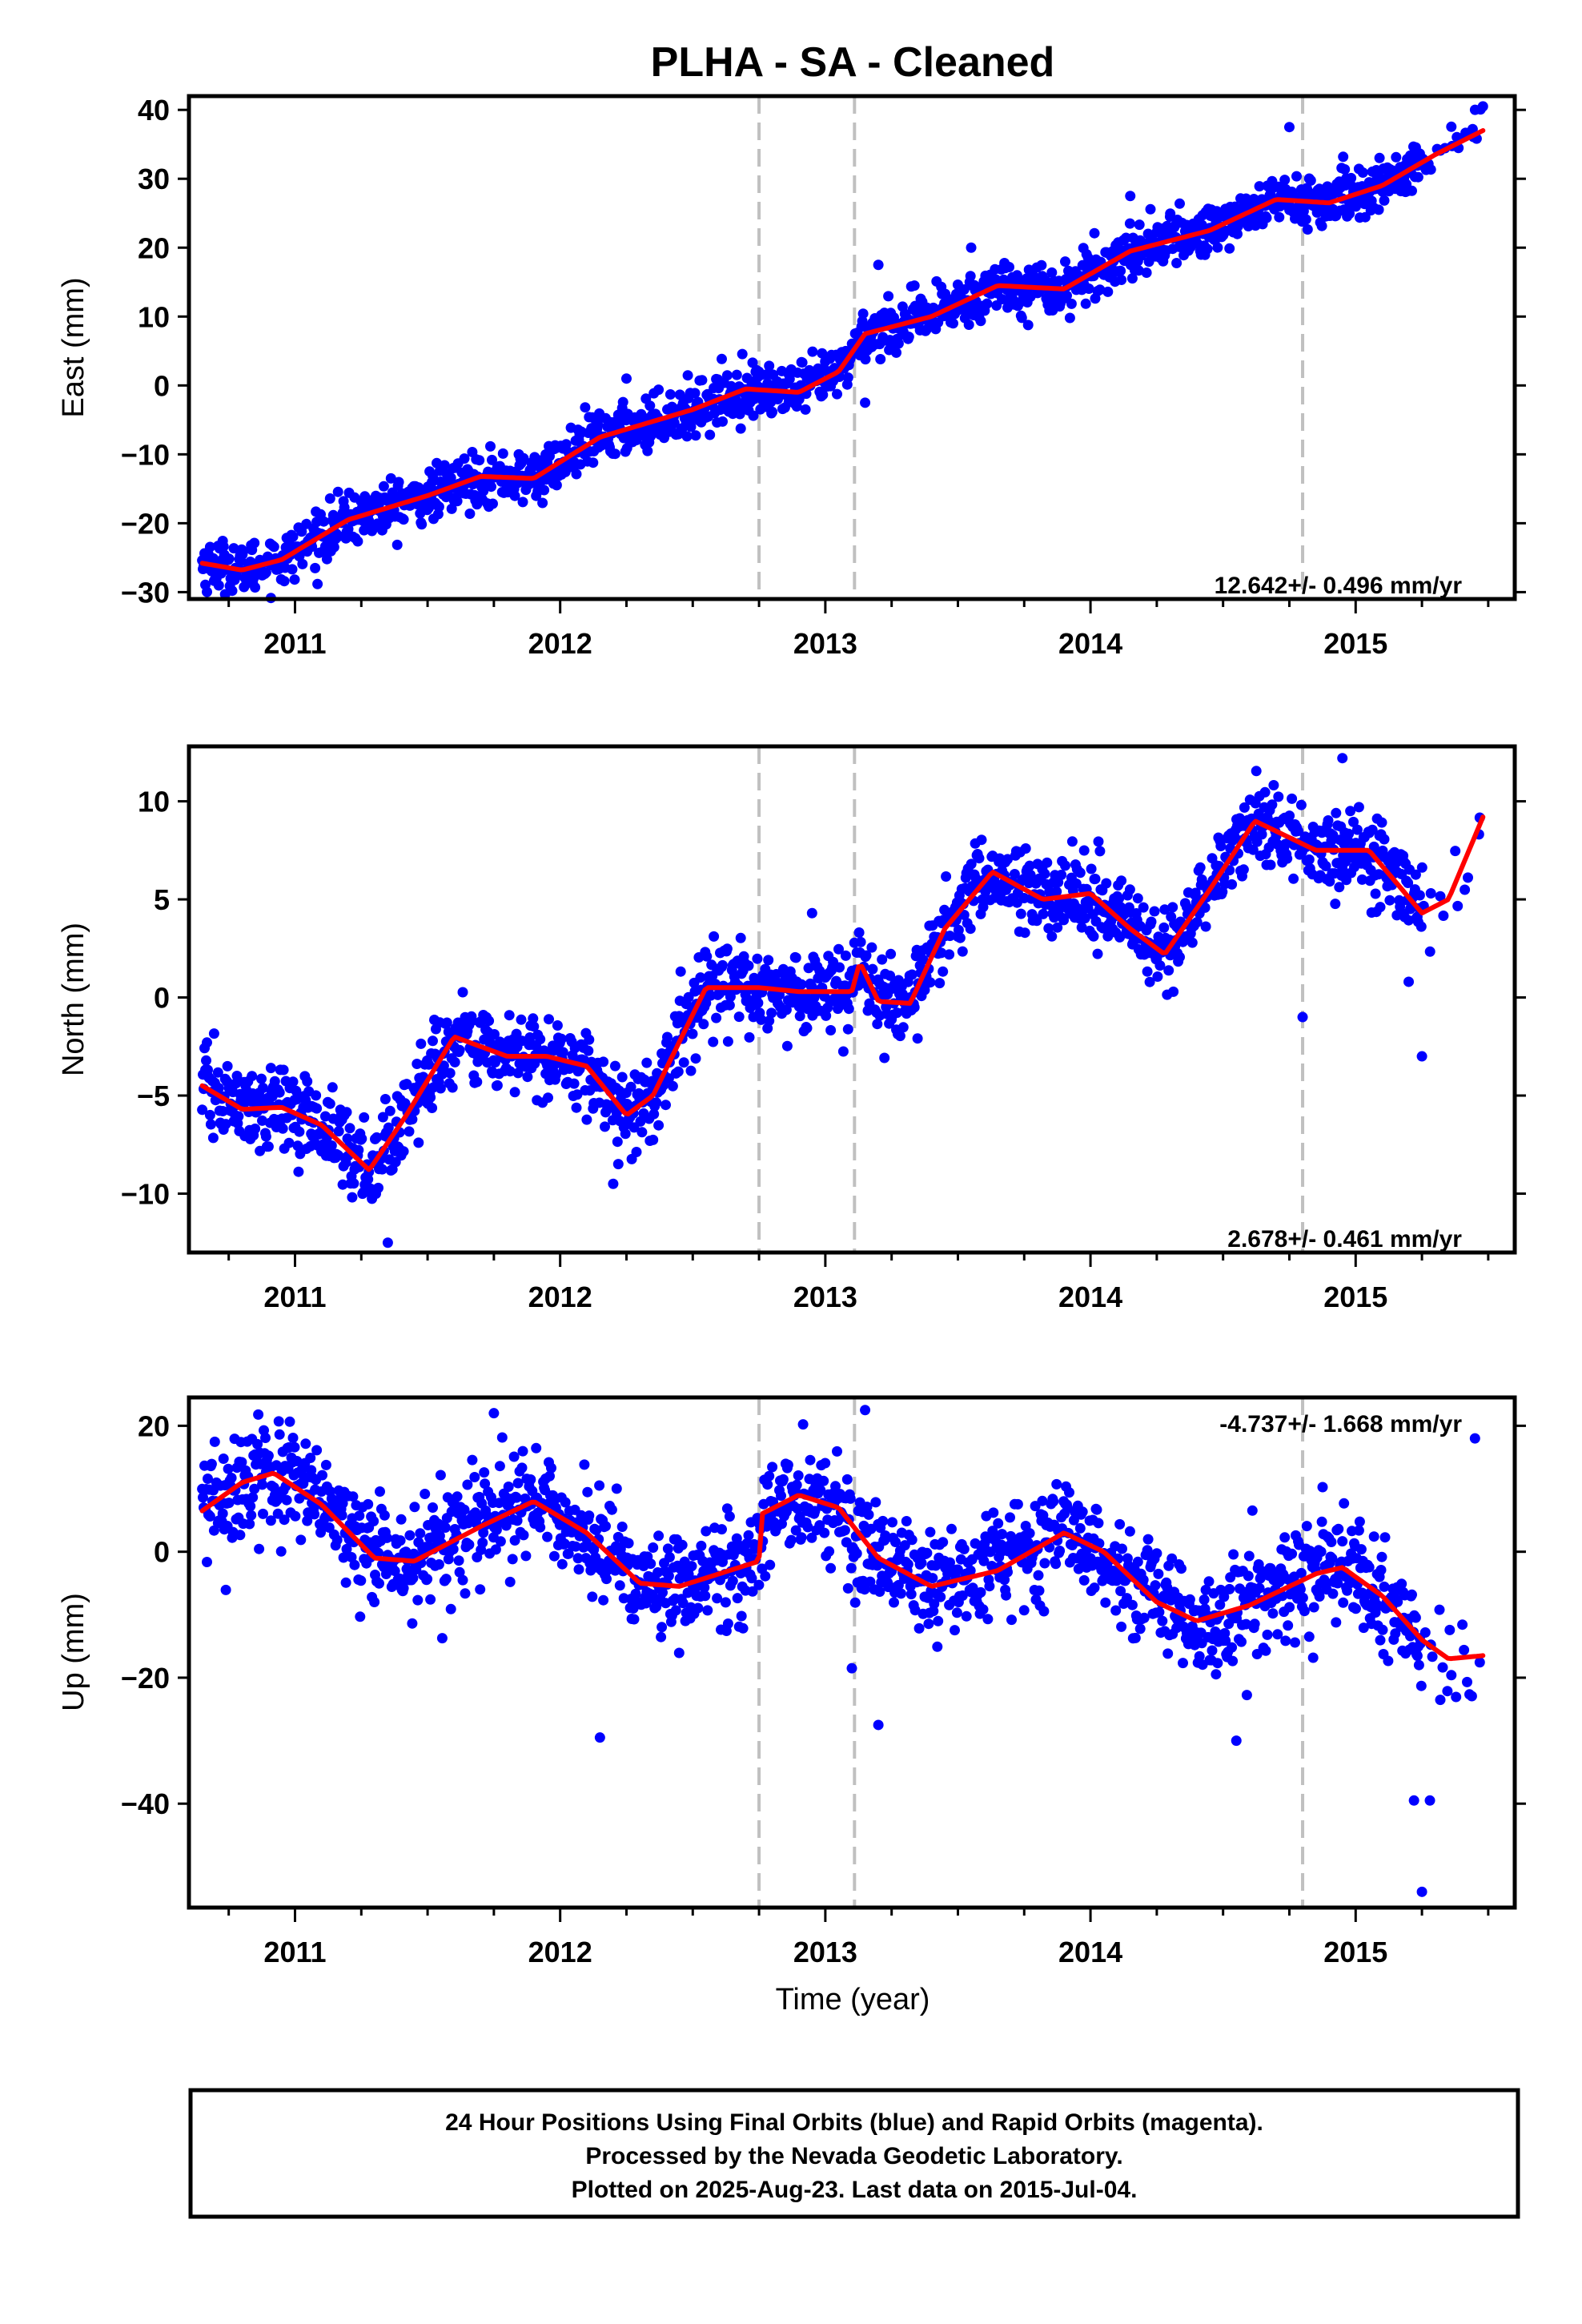 The height and width of the screenshot is (2324, 1582). I want to click on y-tick-label: 10, so click(154, 802).